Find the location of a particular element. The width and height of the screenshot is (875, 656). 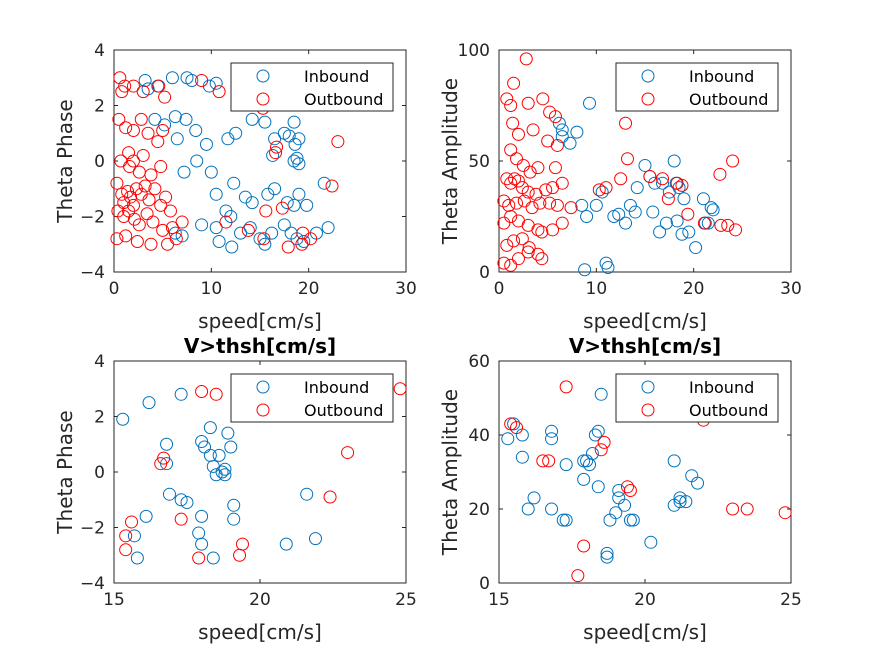

y-tick-label: −2 is located at coordinates (92, 218).